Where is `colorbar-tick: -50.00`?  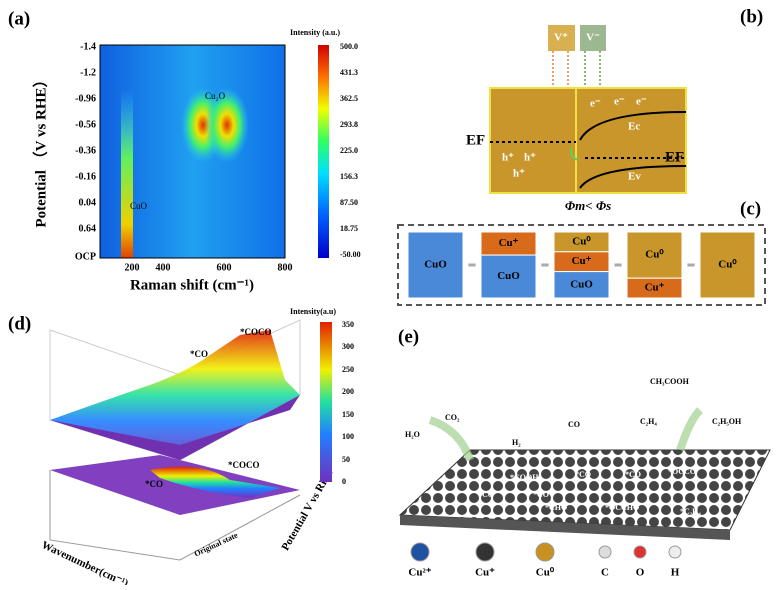 colorbar-tick: -50.00 is located at coordinates (350, 254).